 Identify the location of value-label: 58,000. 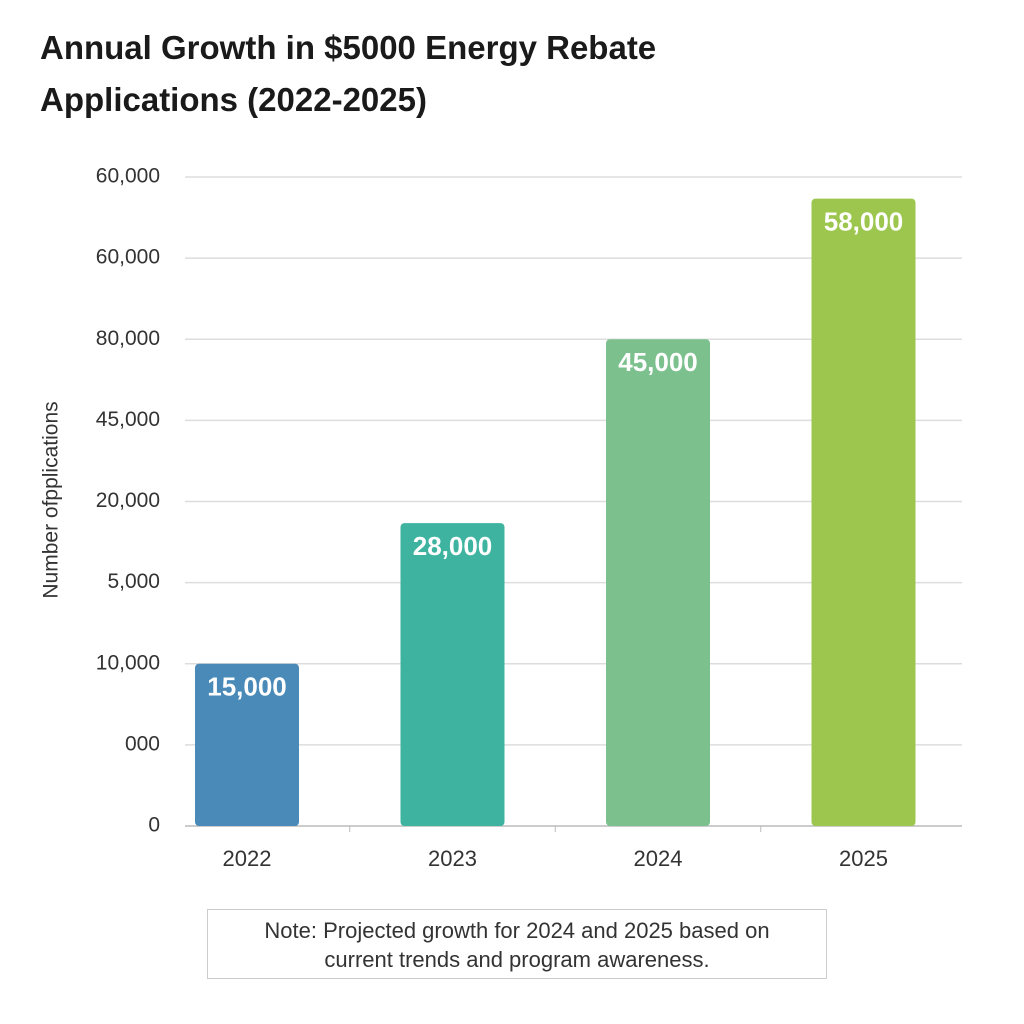
(864, 222).